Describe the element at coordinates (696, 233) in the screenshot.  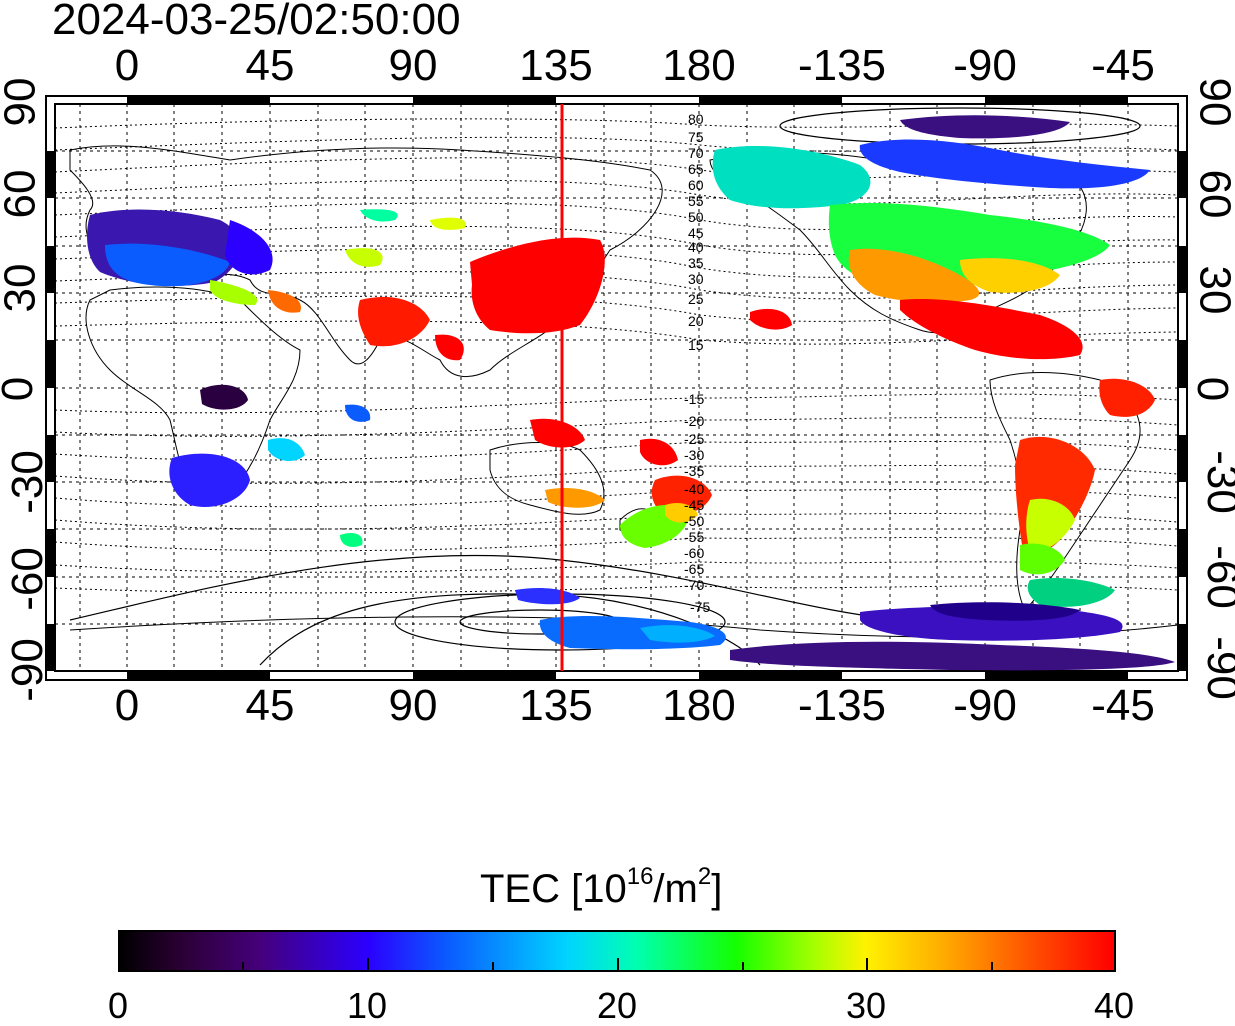
I see `contour-label: 45` at that location.